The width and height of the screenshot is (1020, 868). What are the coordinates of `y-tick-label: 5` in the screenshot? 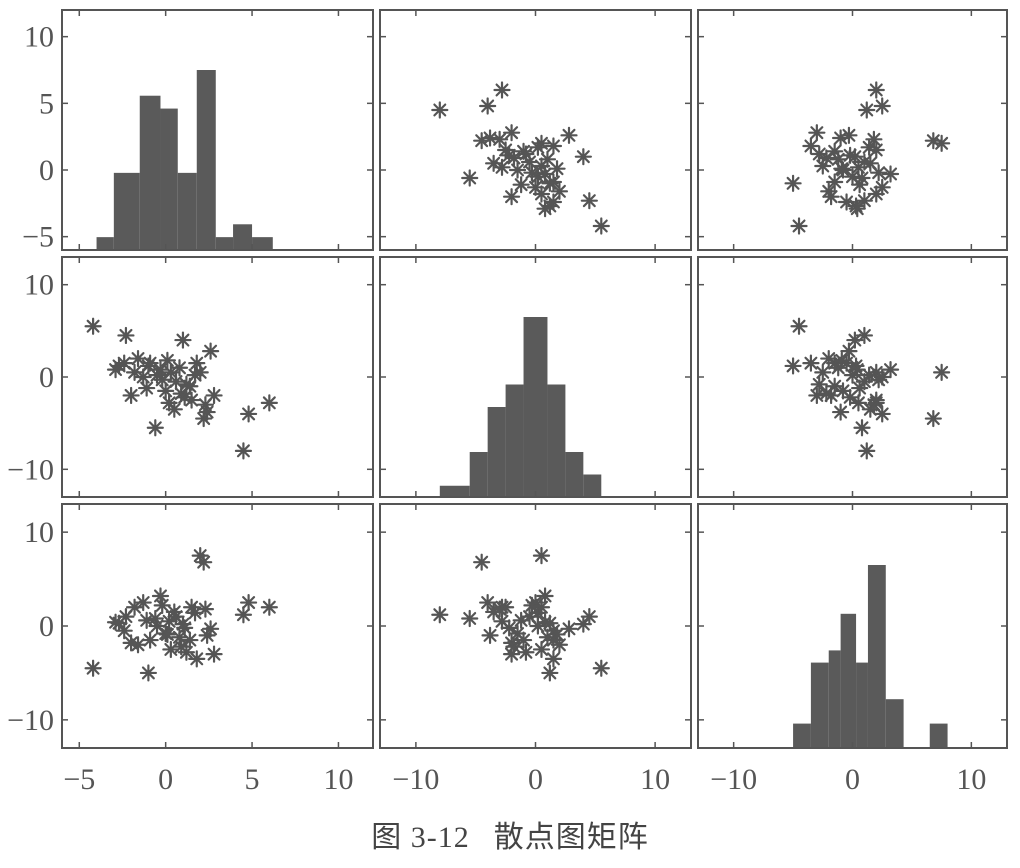 It's located at (46, 103).